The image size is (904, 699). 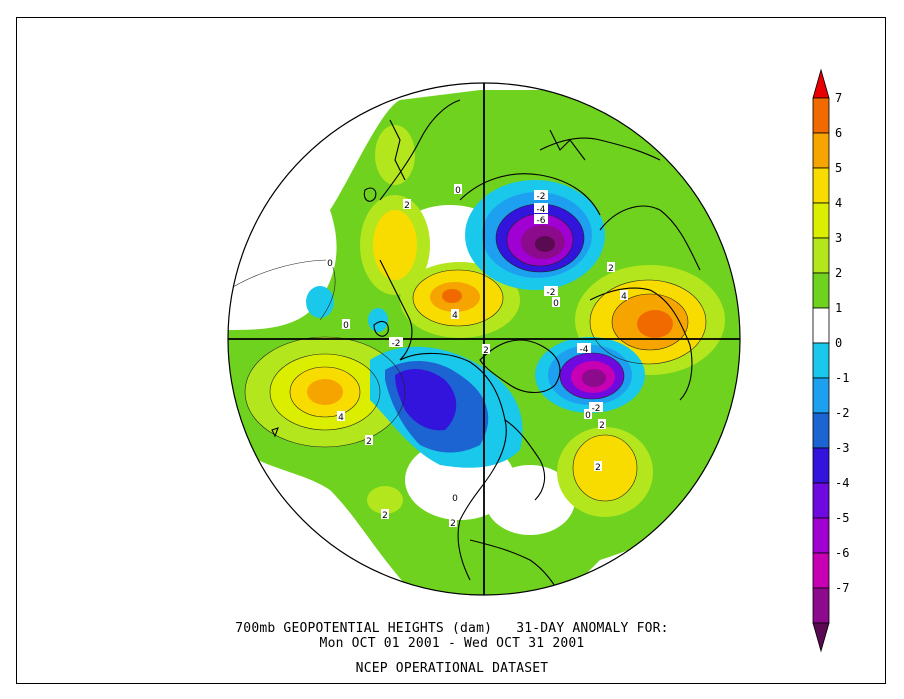 I want to click on colorbar: 7 6 5 4 3 2 1 0 -1 -2 -3 -4 -5 -6 -7, so click(x=830, y=360).